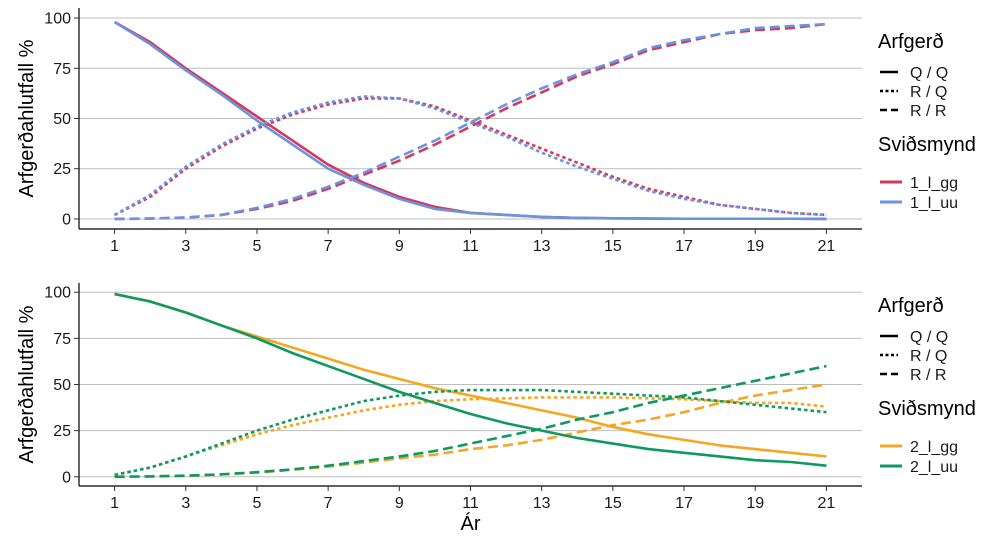  What do you see at coordinates (934, 203) in the screenshot?
I see `legend-label-scenario: 1_l_uu` at bounding box center [934, 203].